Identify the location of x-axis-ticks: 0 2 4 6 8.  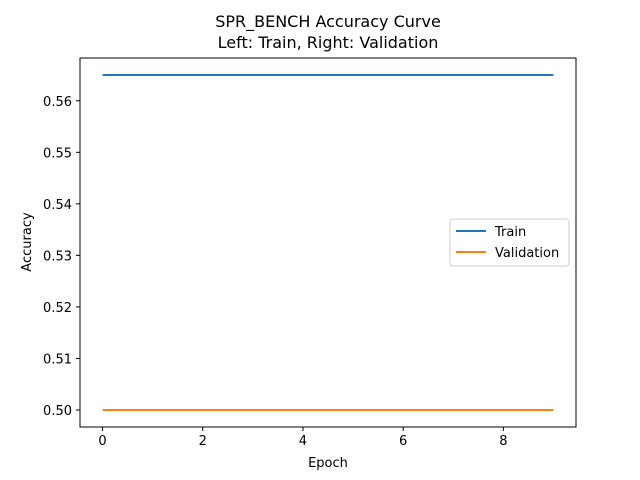
(302, 438).